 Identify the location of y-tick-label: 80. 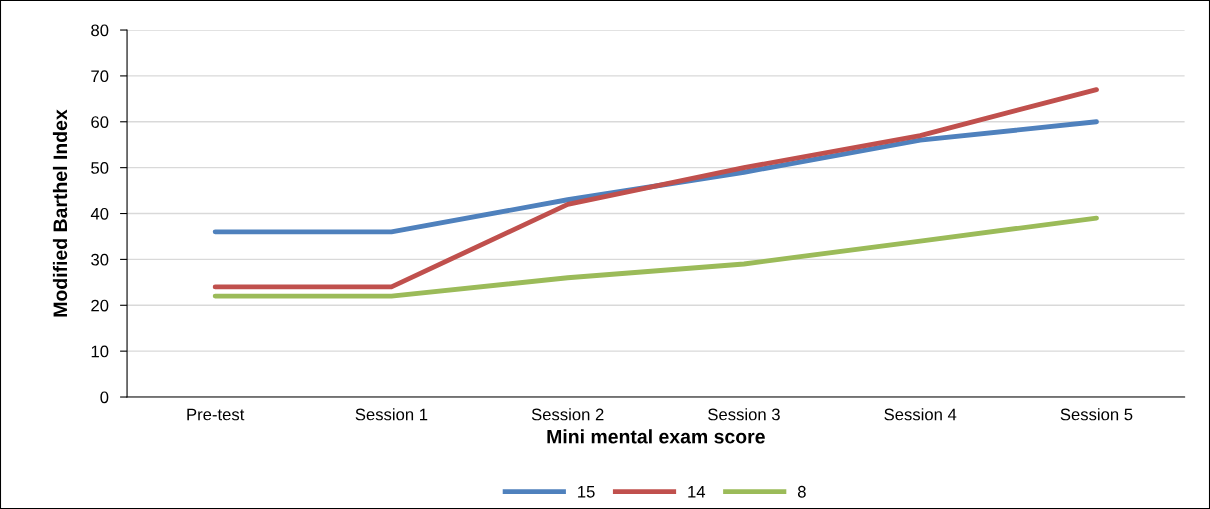
(100, 30).